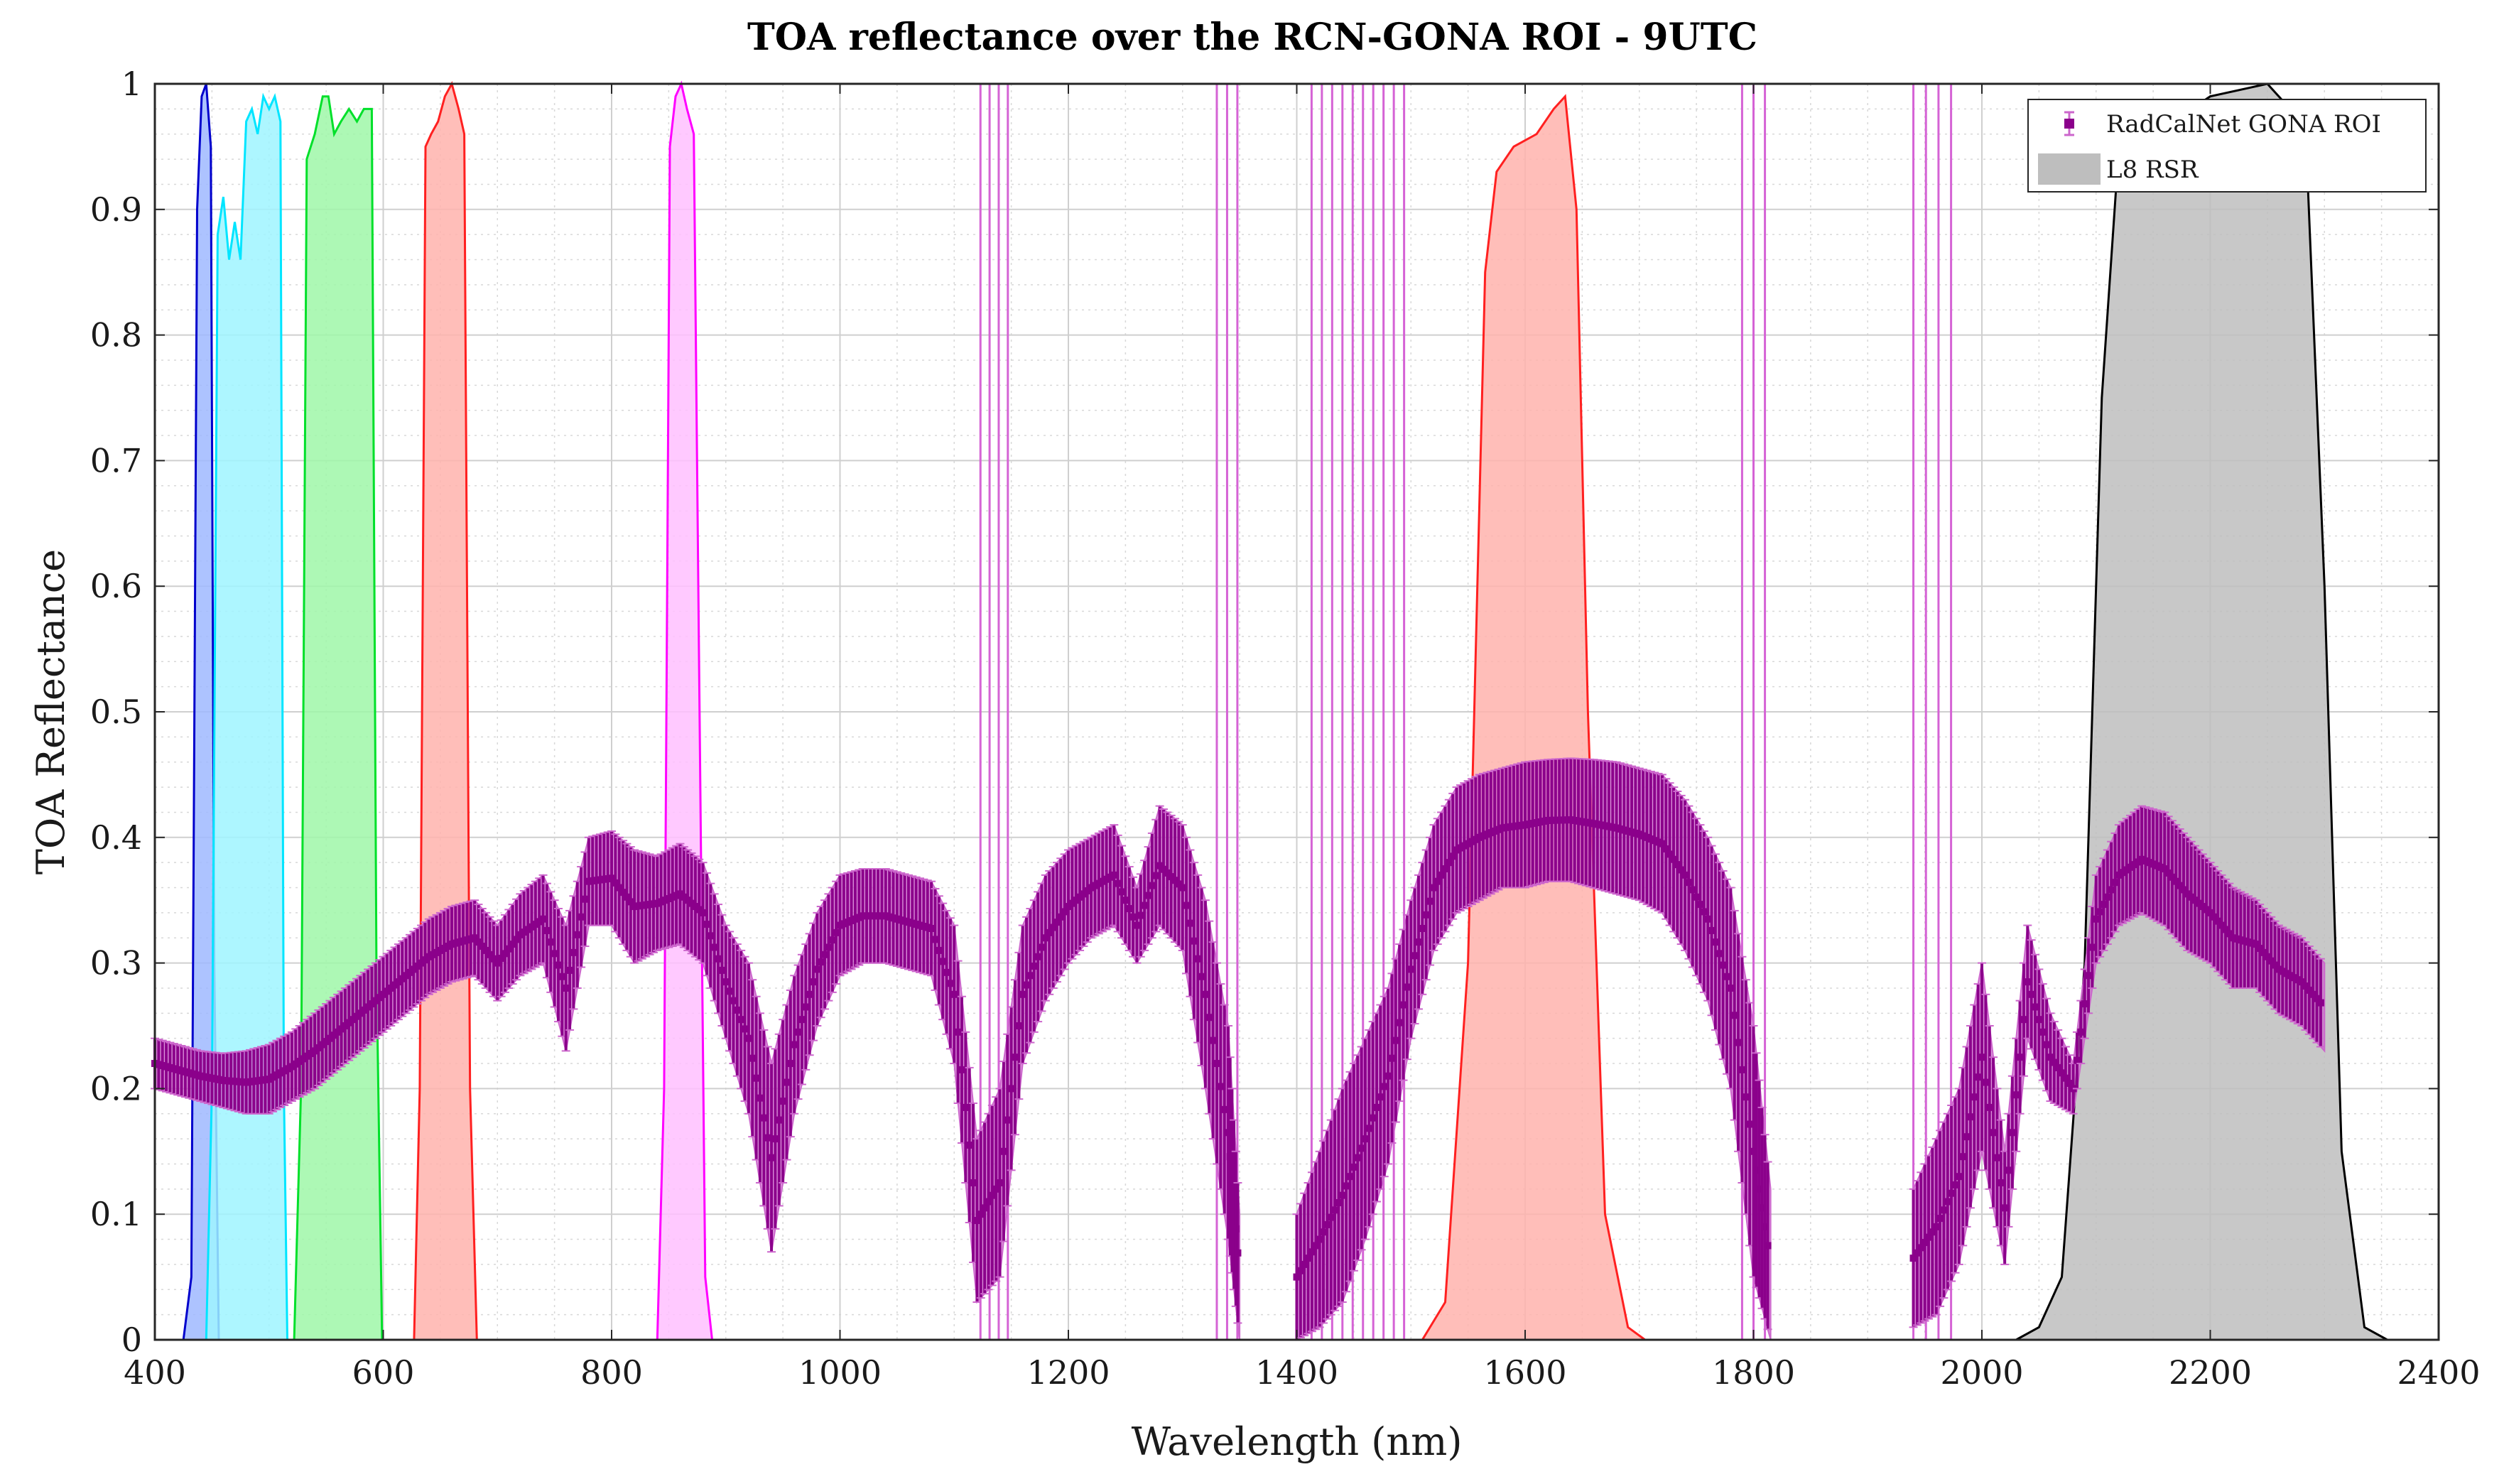 The width and height of the screenshot is (2504, 1484). What do you see at coordinates (1525, 1372) in the screenshot?
I see `x-tick-label: 1600` at bounding box center [1525, 1372].